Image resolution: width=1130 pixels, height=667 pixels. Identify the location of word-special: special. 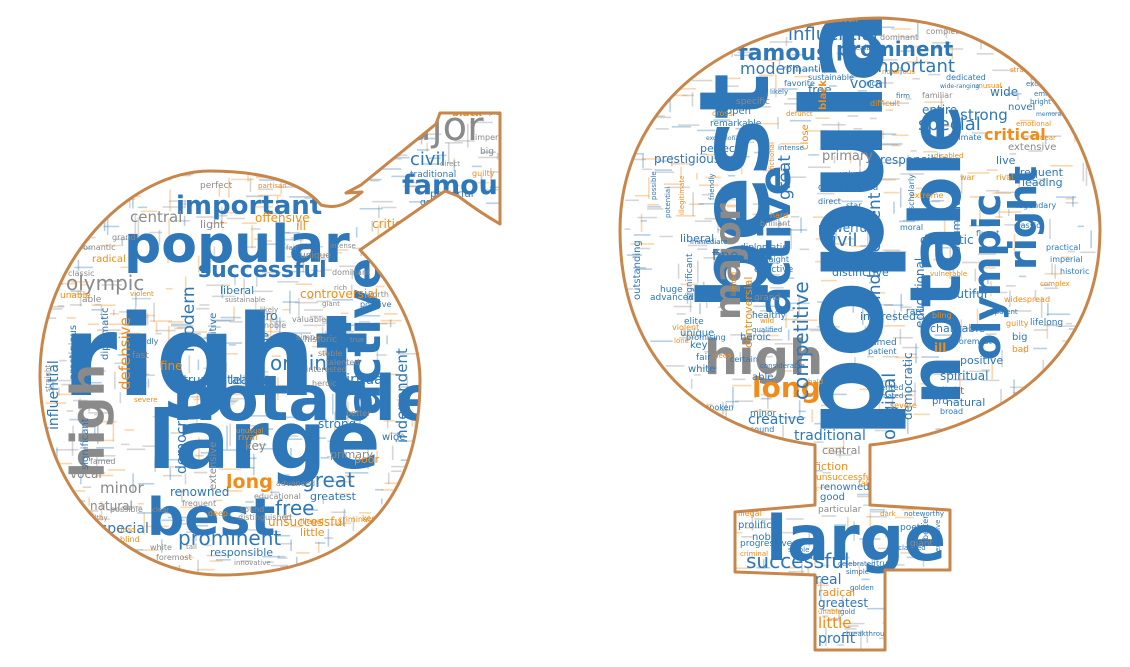
(949, 124).